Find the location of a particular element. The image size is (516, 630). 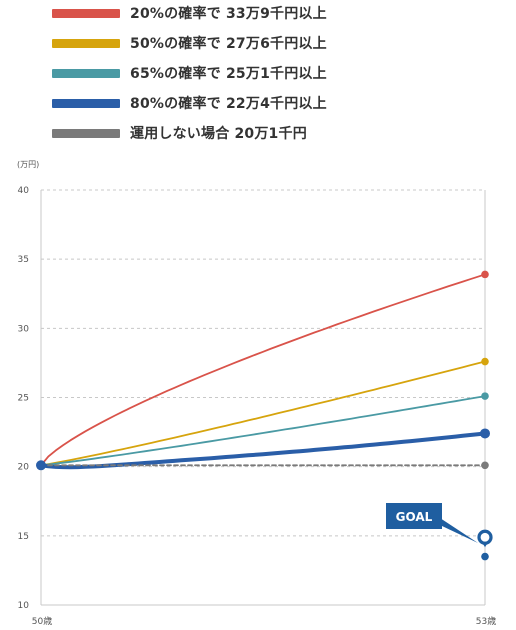

legend-item: 65%の確率で 25万1千円以上 is located at coordinates (189, 73).